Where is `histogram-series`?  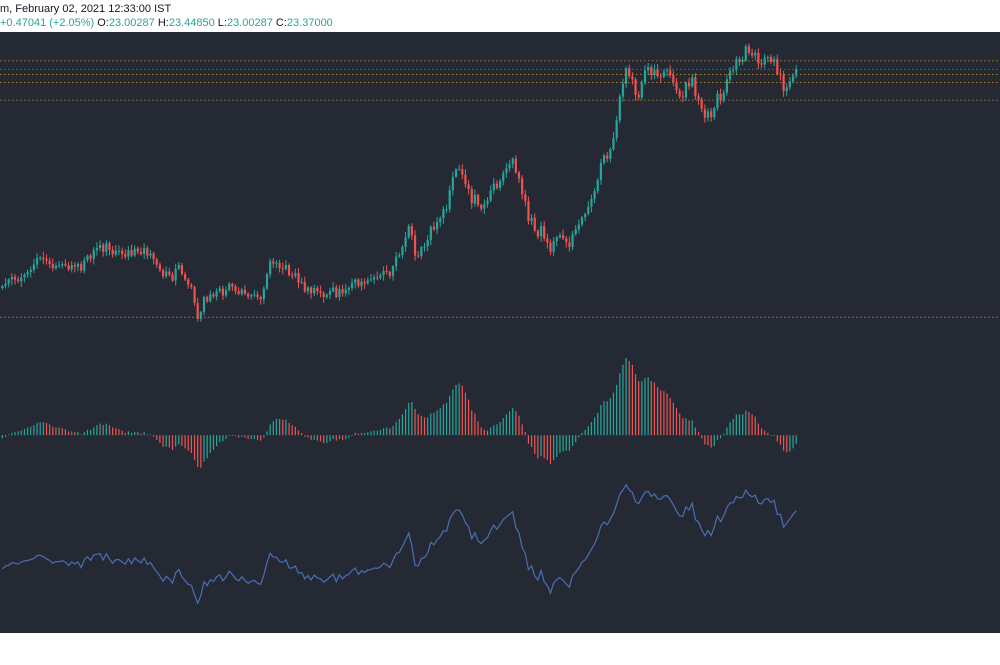
histogram-series is located at coordinates (399, 412).